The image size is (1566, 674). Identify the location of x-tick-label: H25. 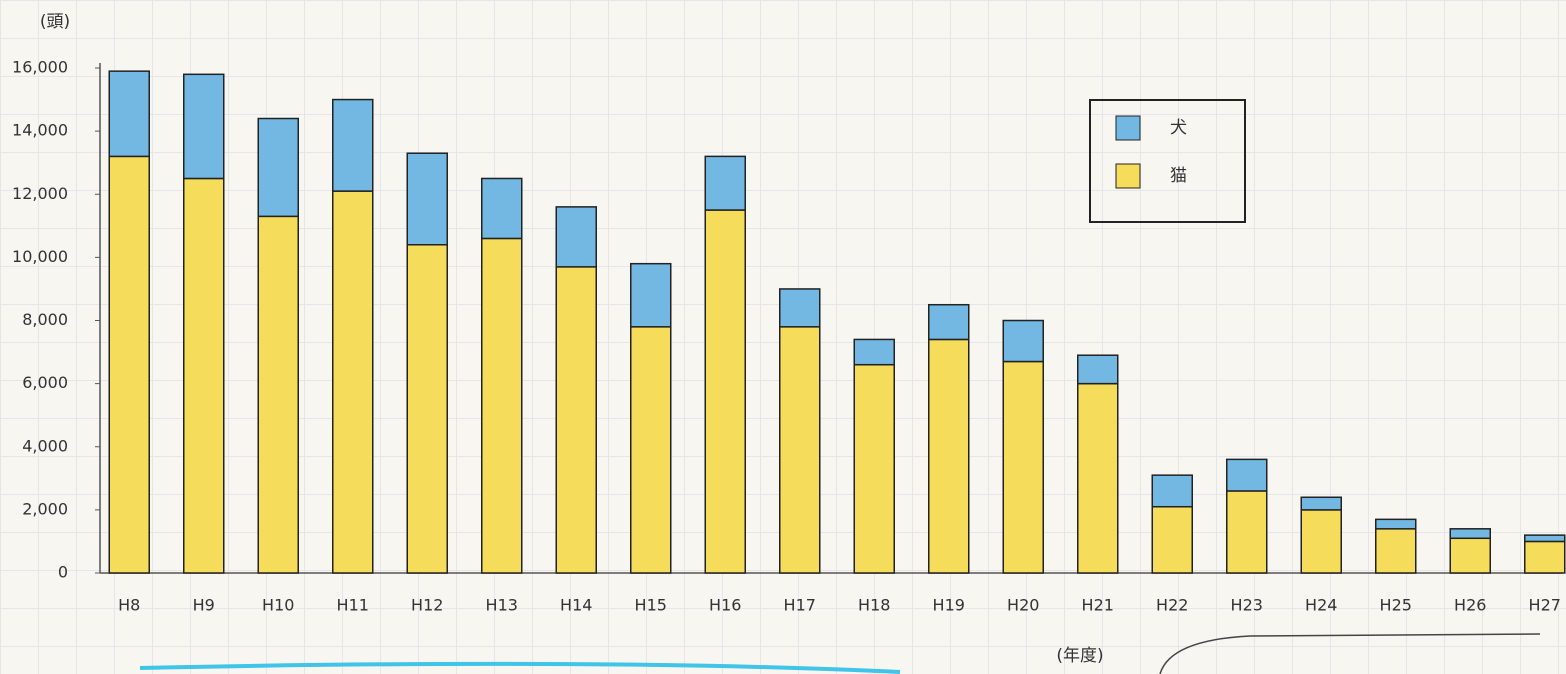
(1396, 605).